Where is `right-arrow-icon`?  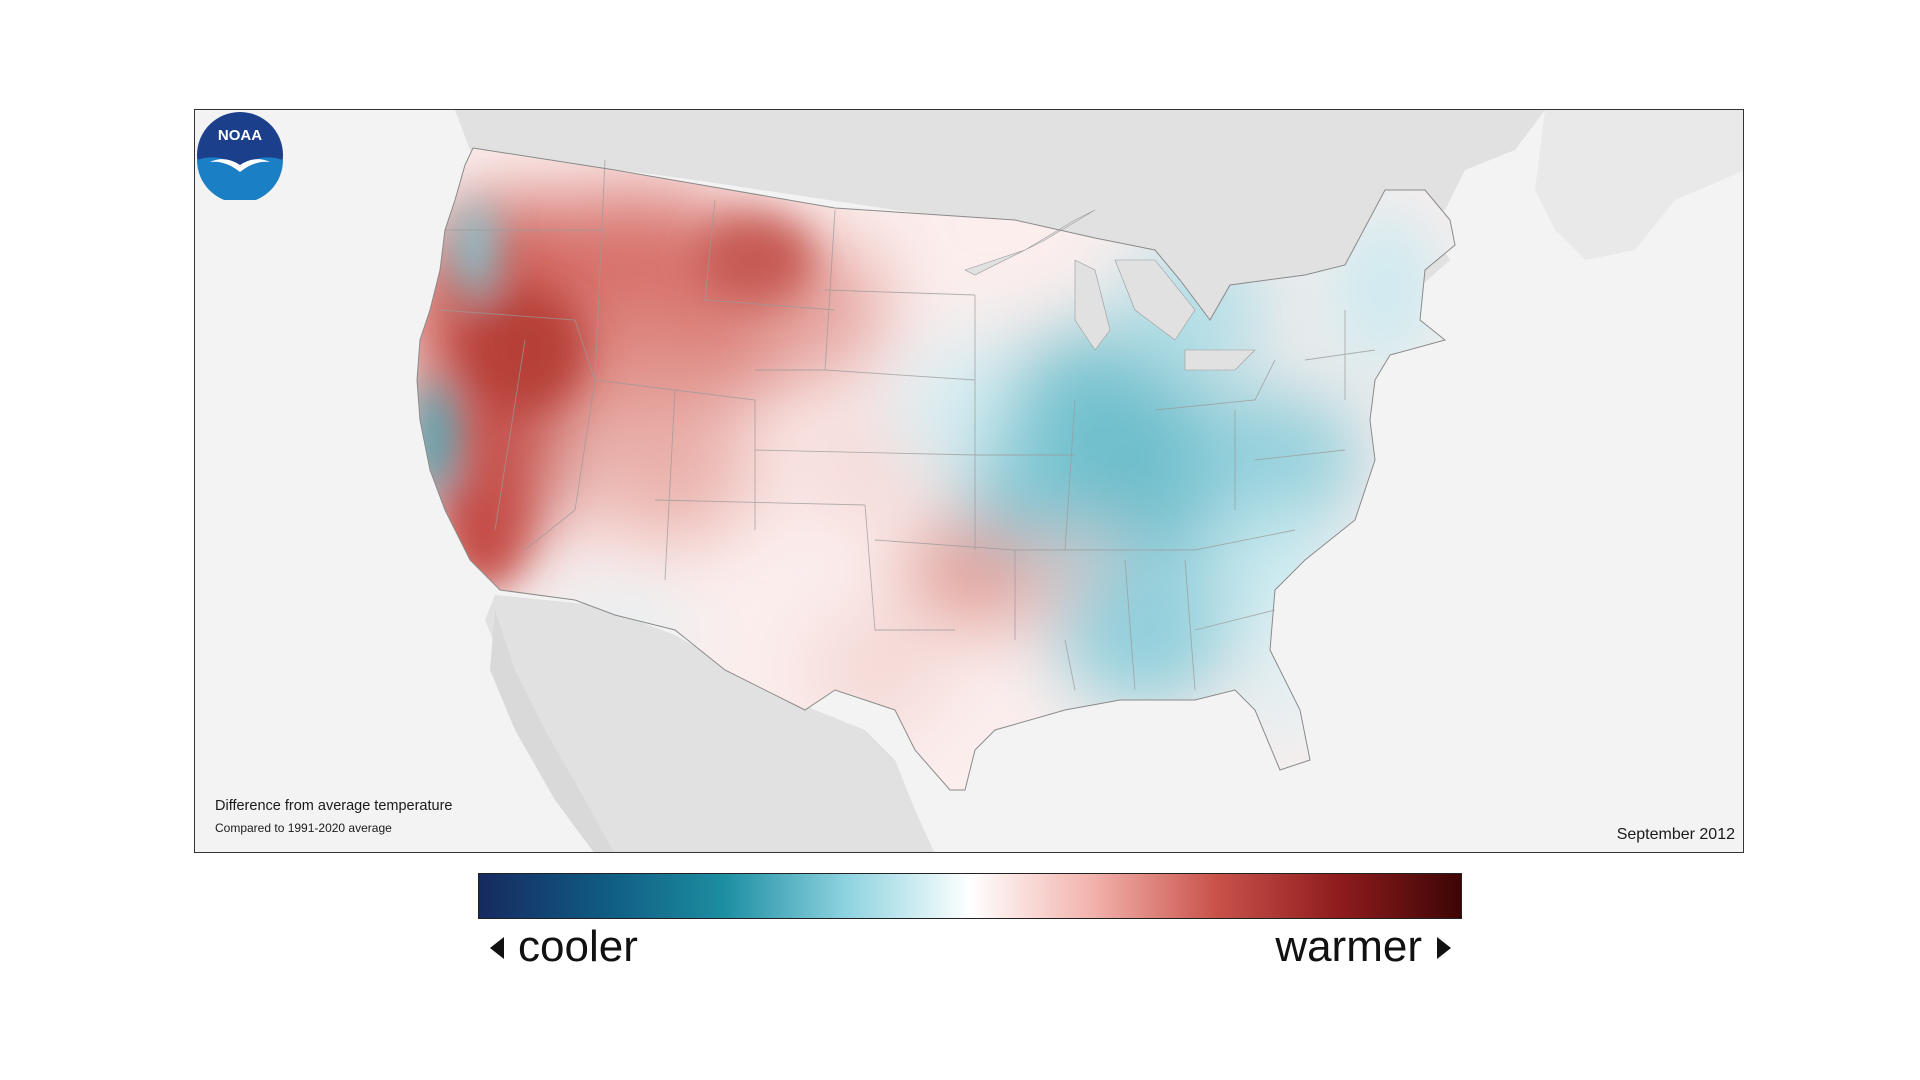
right-arrow-icon is located at coordinates (1444, 948).